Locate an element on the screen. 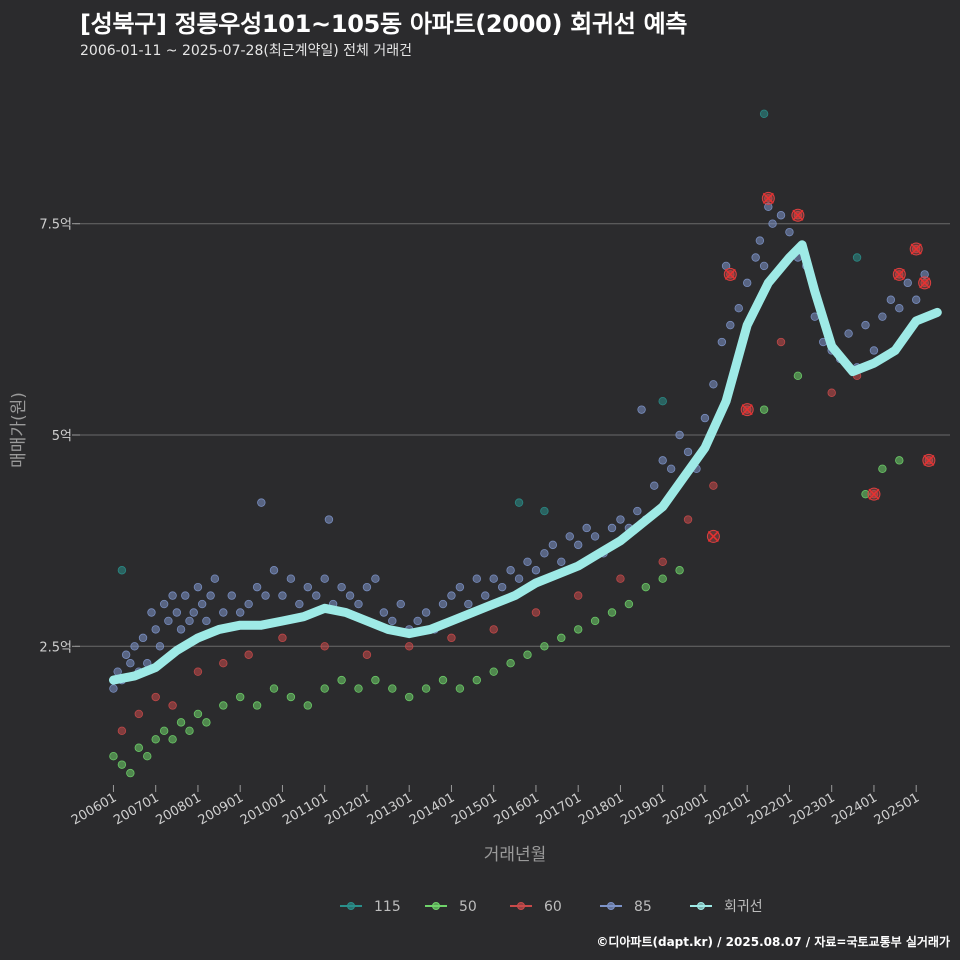  x-tick-label: 202401 is located at coordinates (854, 809).